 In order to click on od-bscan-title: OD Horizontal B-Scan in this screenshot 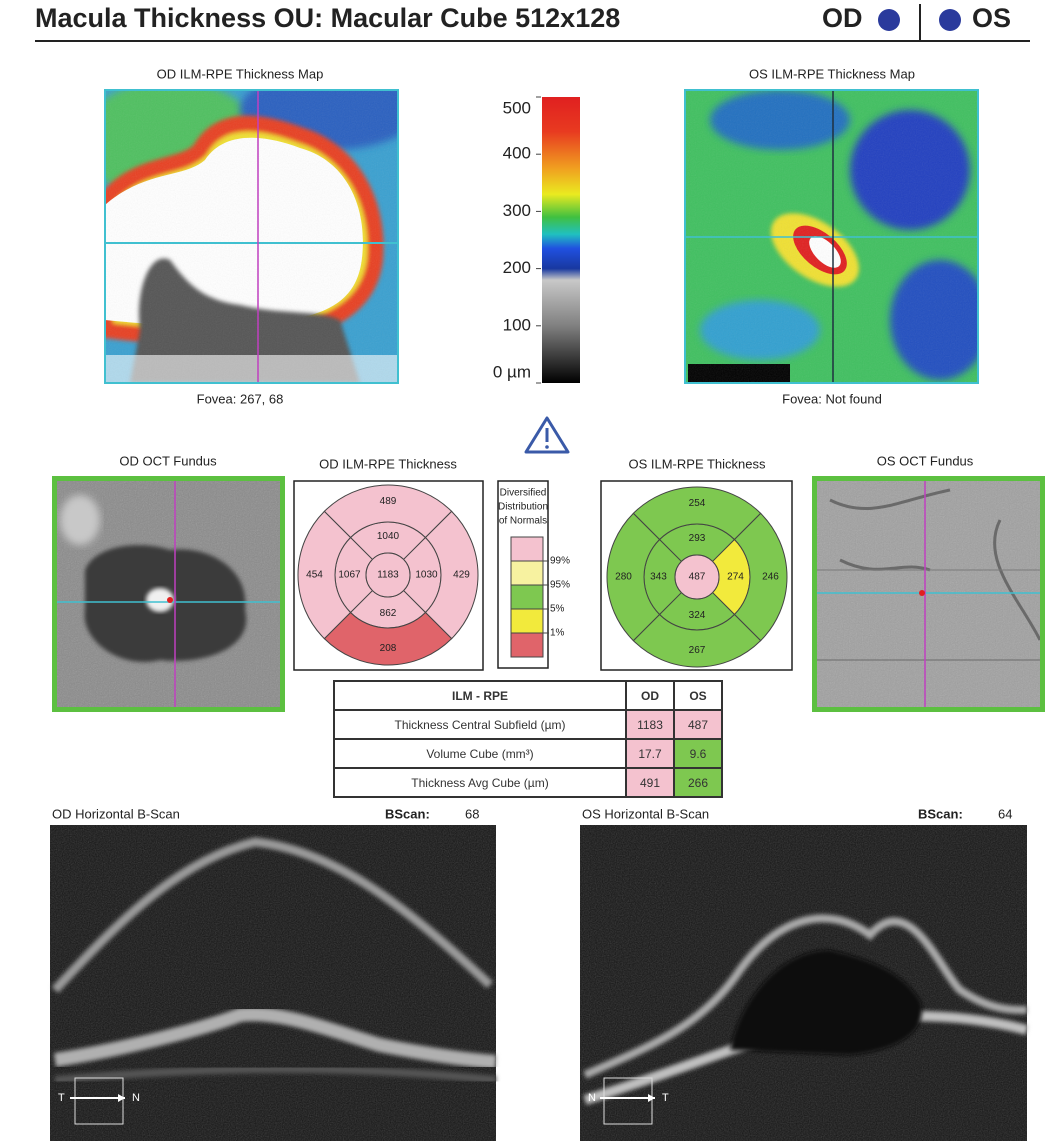, I will do `click(116, 813)`.